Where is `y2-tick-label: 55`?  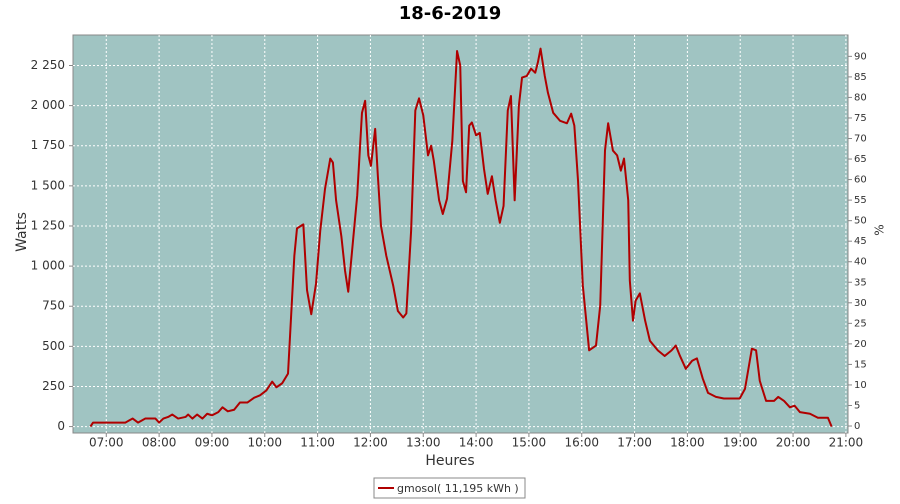 y2-tick-label: 55 is located at coordinates (860, 200).